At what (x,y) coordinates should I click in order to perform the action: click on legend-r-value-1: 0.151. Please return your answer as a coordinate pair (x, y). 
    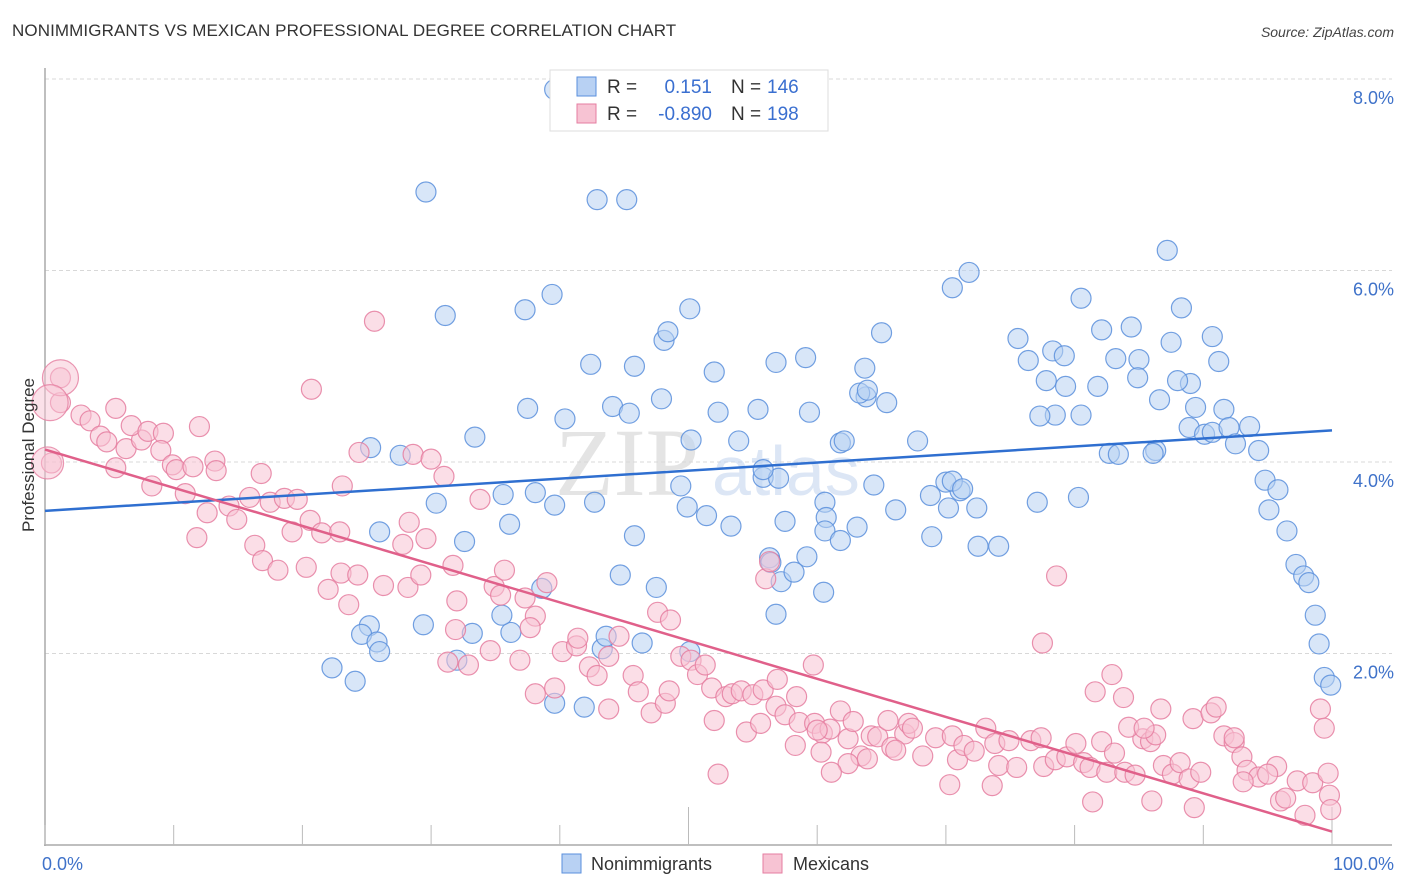
    Looking at the image, I should click on (688, 87).